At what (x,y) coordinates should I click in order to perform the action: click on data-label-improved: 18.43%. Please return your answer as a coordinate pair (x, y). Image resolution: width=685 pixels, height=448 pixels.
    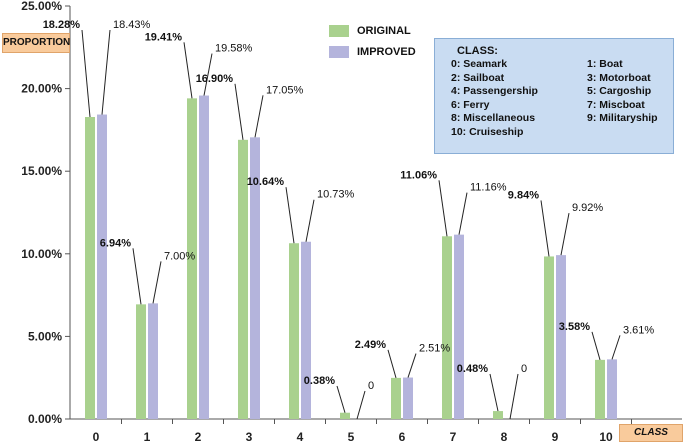
    Looking at the image, I should click on (132, 25).